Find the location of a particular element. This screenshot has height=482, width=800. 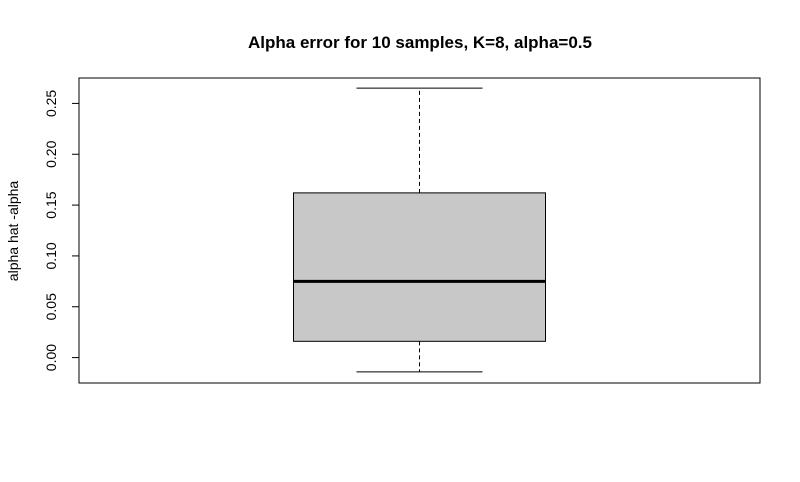

y-tick-label: 0.00 is located at coordinates (51, 357).